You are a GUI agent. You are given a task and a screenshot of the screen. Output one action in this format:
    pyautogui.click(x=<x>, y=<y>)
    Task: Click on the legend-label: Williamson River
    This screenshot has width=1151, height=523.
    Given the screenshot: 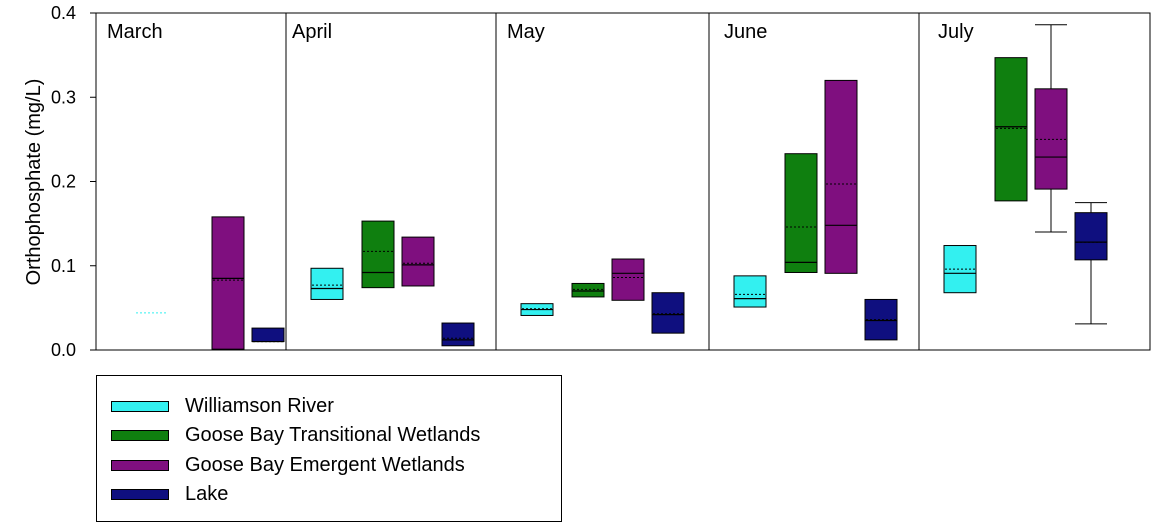 What is the action you would take?
    pyautogui.click(x=259, y=405)
    